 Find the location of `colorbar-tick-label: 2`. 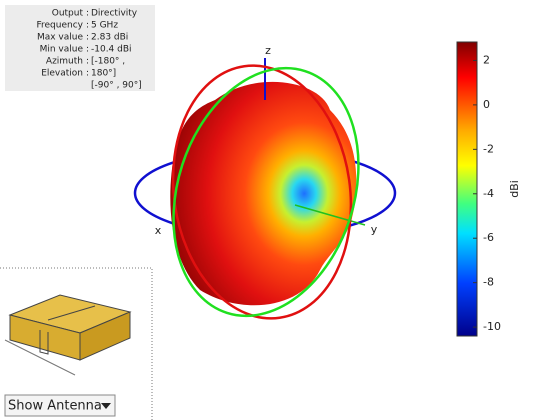

colorbar-tick-label: 2 is located at coordinates (486, 59).